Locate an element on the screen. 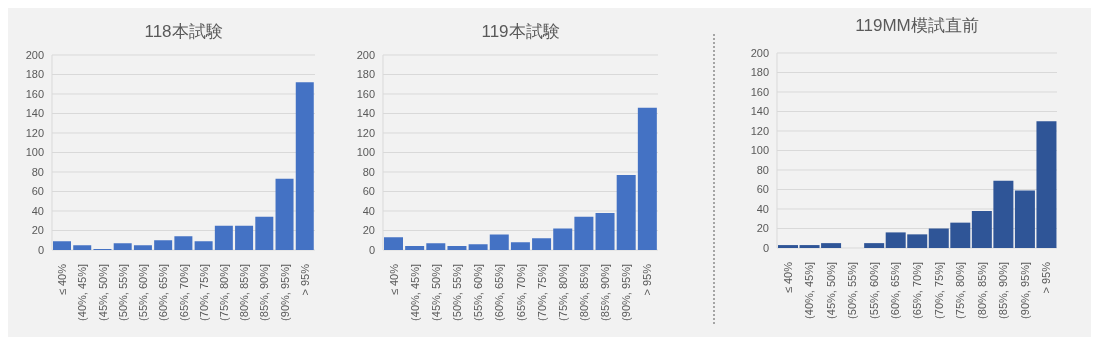 The image size is (1099, 345). chart-title: 118本試験 is located at coordinates (183, 32).